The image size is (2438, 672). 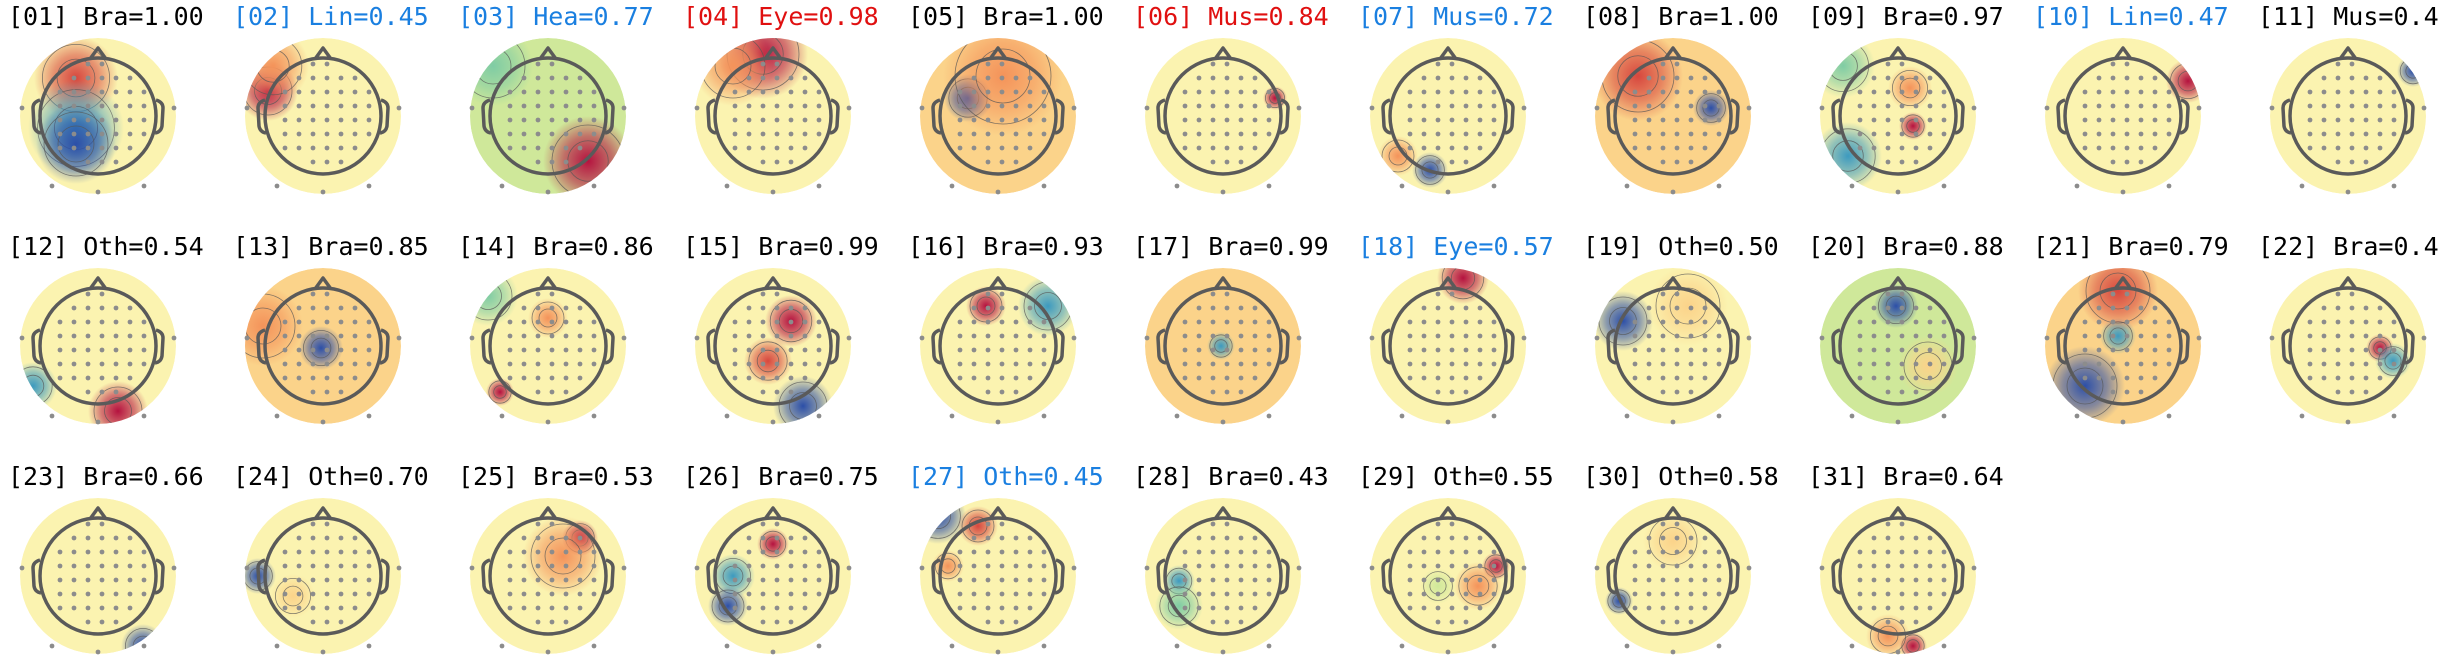 I want to click on component-31: [31] Bra=0.64, so click(x=1908, y=567).